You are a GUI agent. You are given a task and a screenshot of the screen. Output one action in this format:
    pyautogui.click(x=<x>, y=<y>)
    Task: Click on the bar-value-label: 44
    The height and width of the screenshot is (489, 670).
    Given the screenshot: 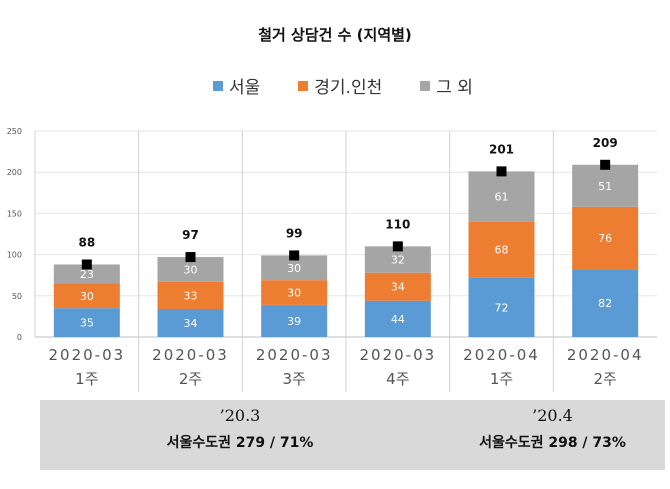 What is the action you would take?
    pyautogui.click(x=398, y=319)
    